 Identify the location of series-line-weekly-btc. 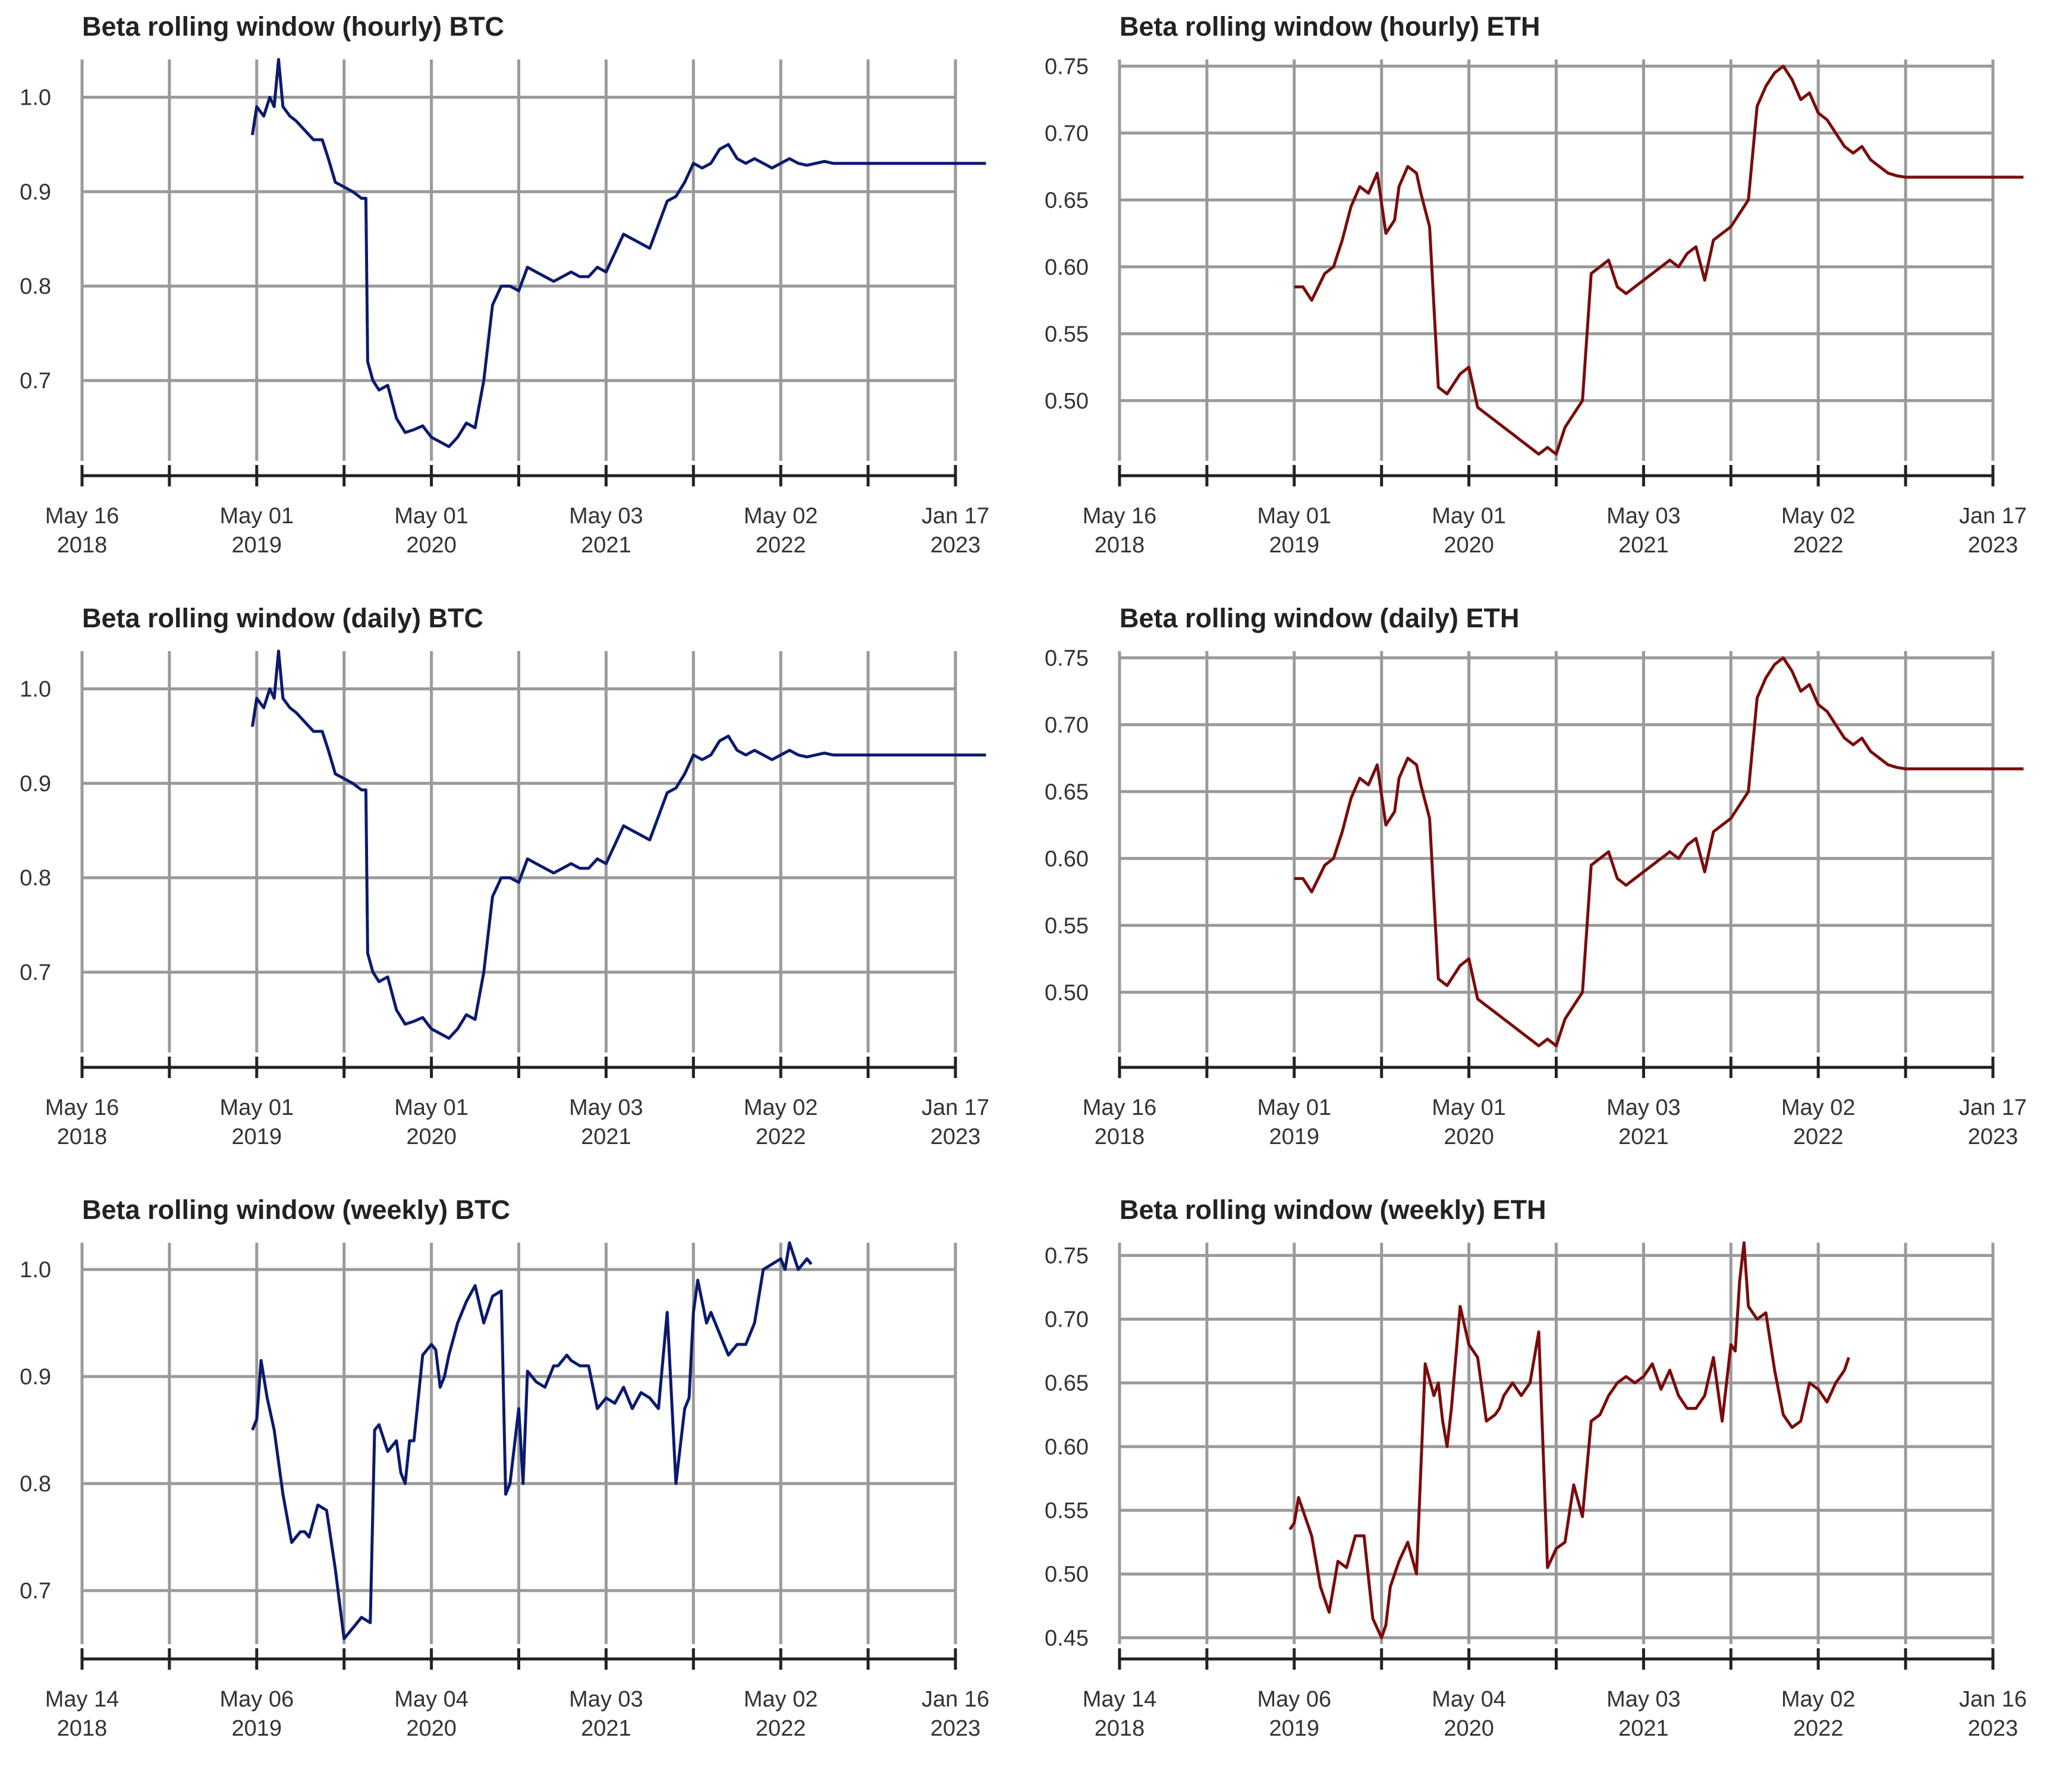
(532, 1441).